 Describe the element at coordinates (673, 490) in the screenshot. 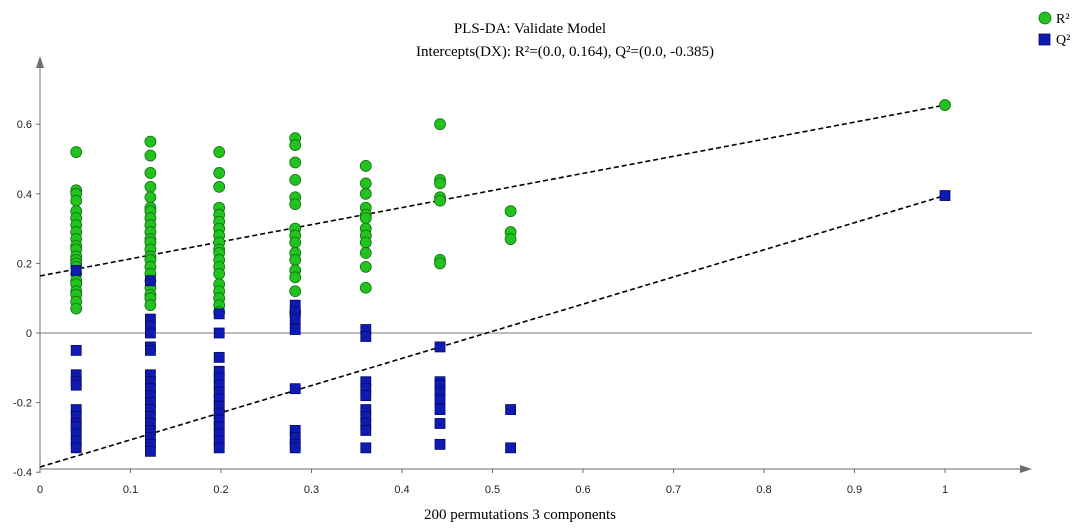

I see `x-tick-label: 0.7` at that location.